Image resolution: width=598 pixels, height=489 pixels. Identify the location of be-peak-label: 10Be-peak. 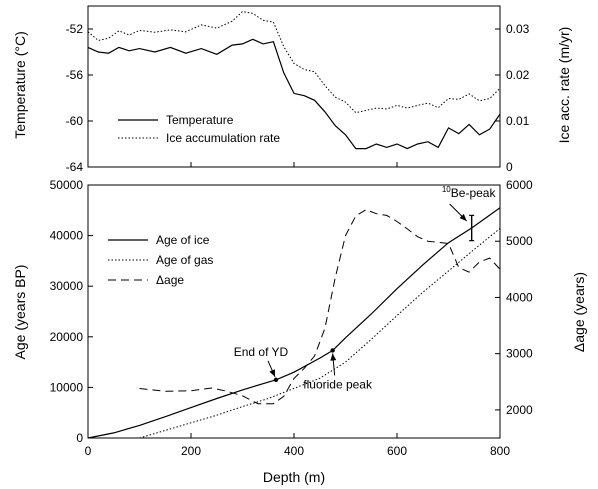
(469, 192).